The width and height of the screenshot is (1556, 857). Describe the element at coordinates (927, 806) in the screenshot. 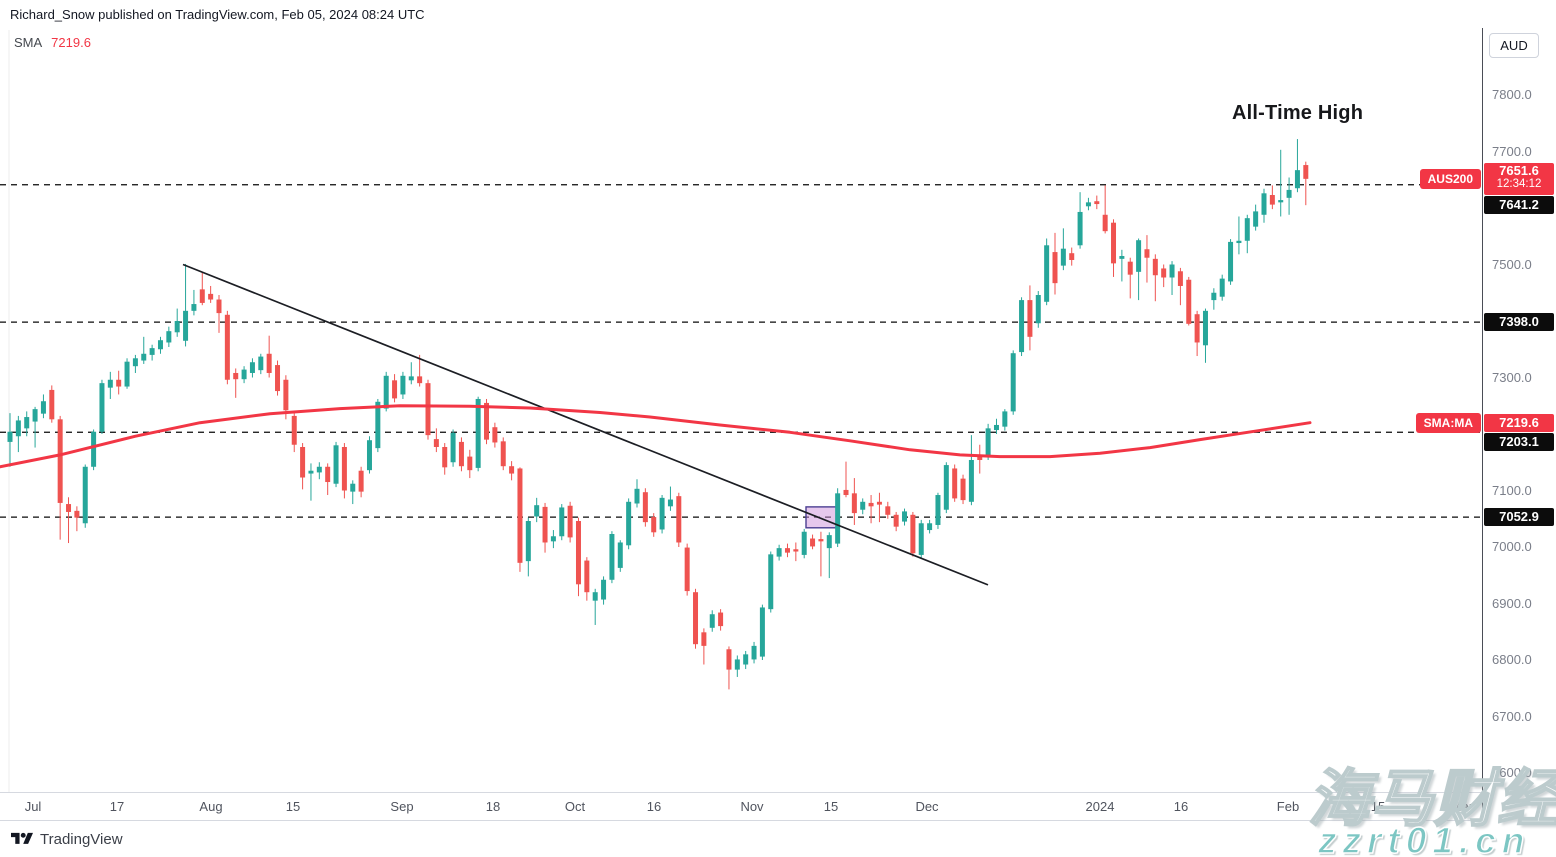

I see `x-axis-tick: Dec` at that location.